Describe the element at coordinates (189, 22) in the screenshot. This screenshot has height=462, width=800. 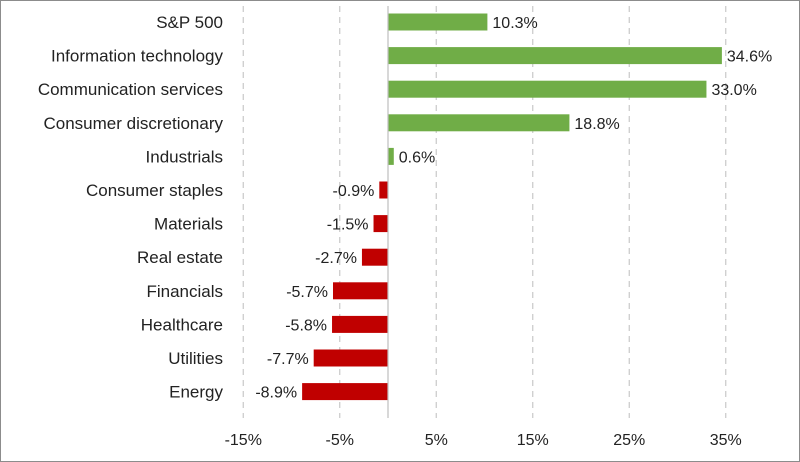
I see `category-label: S&P 500` at that location.